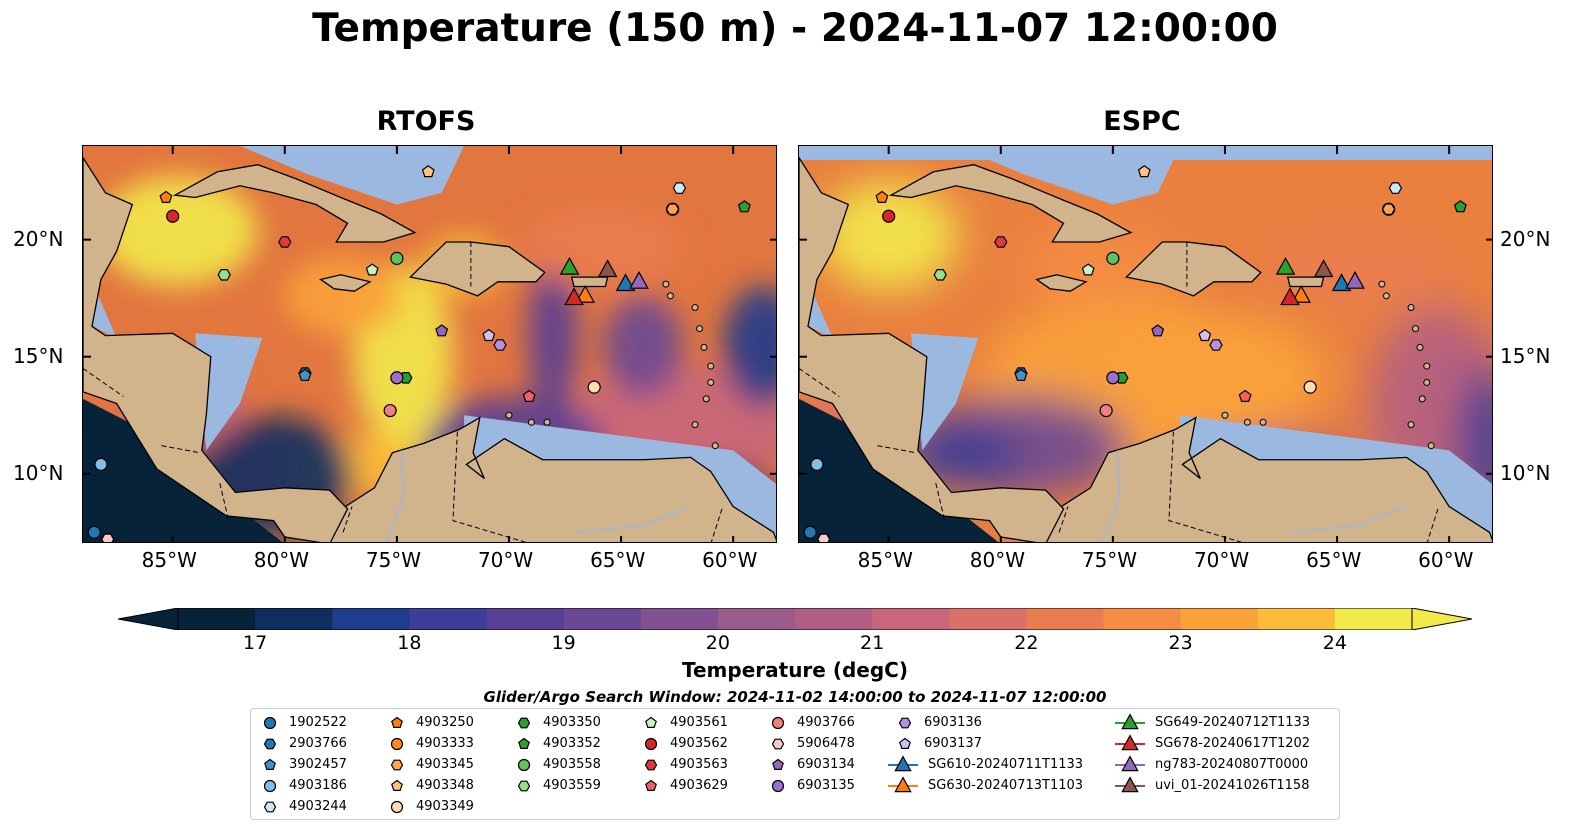 Image resolution: width=1590 pixels, height=829 pixels. What do you see at coordinates (1341, 282) in the screenshot?
I see `marker-SG610-20240711T1133` at bounding box center [1341, 282].